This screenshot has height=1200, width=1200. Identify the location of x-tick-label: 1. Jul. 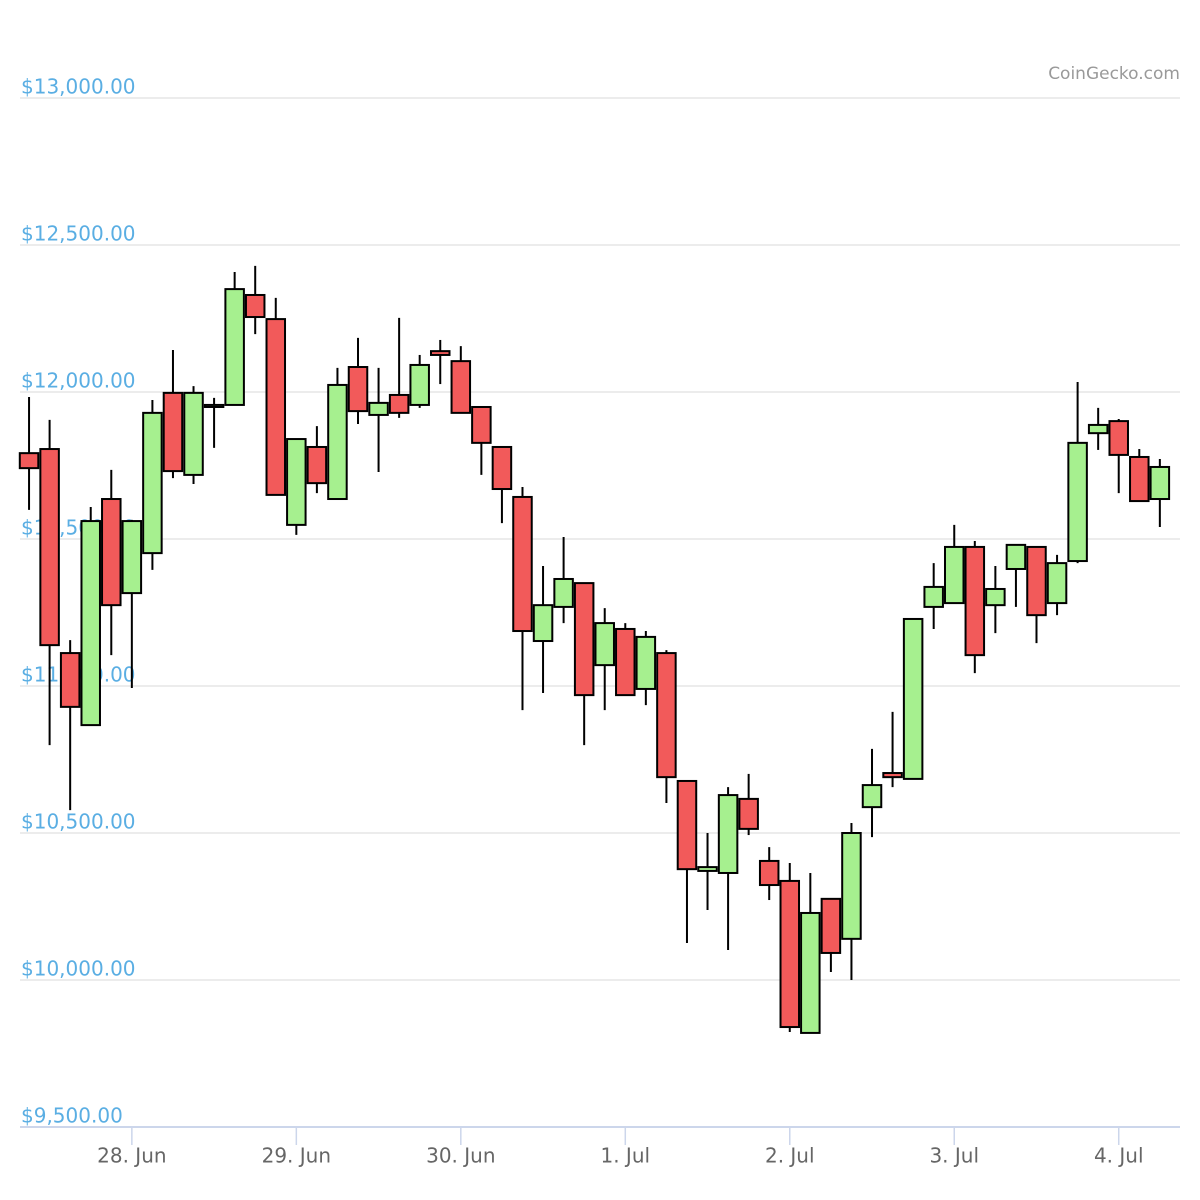
(625, 1156).